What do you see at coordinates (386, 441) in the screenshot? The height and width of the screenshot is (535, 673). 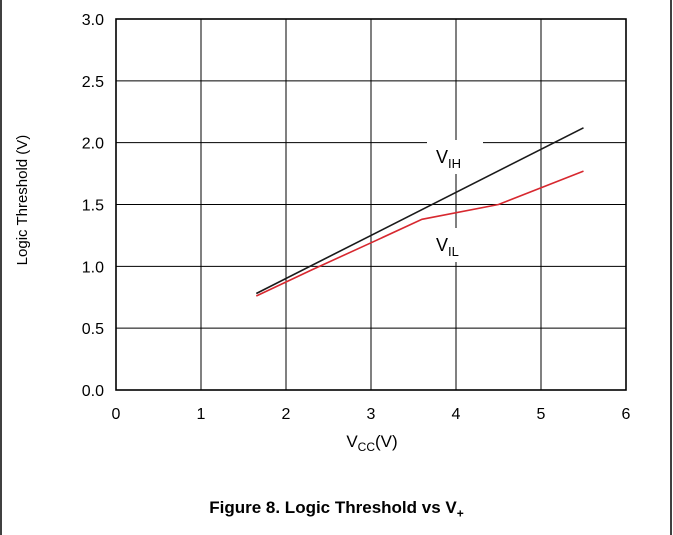 I see `x-axis-label-rest: (V)` at bounding box center [386, 441].